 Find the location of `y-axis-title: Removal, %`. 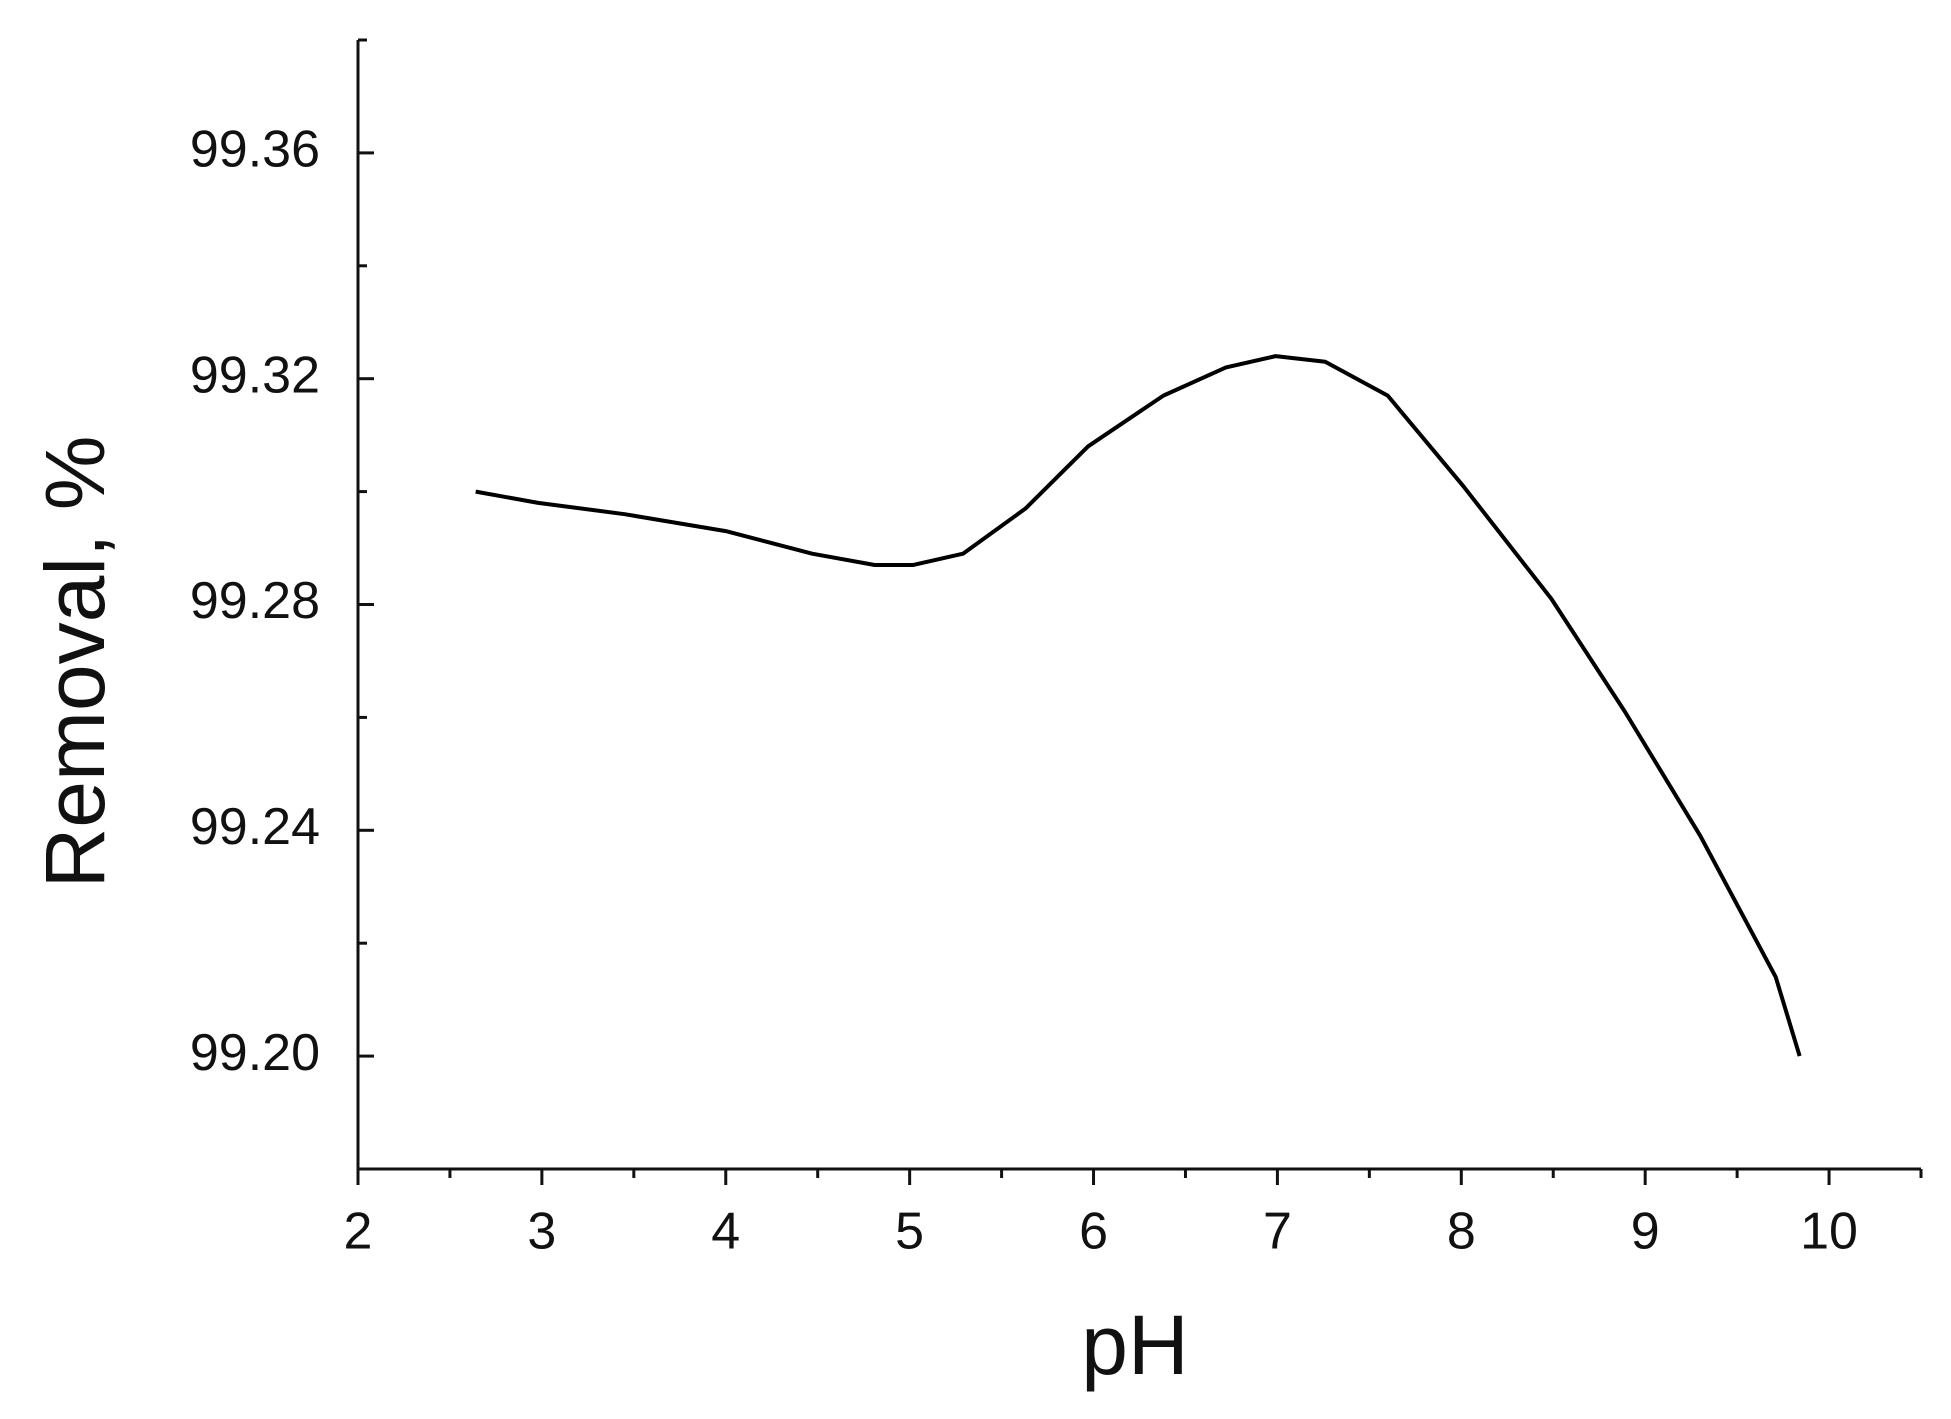

y-axis-title: Removal, % is located at coordinates (75, 662).